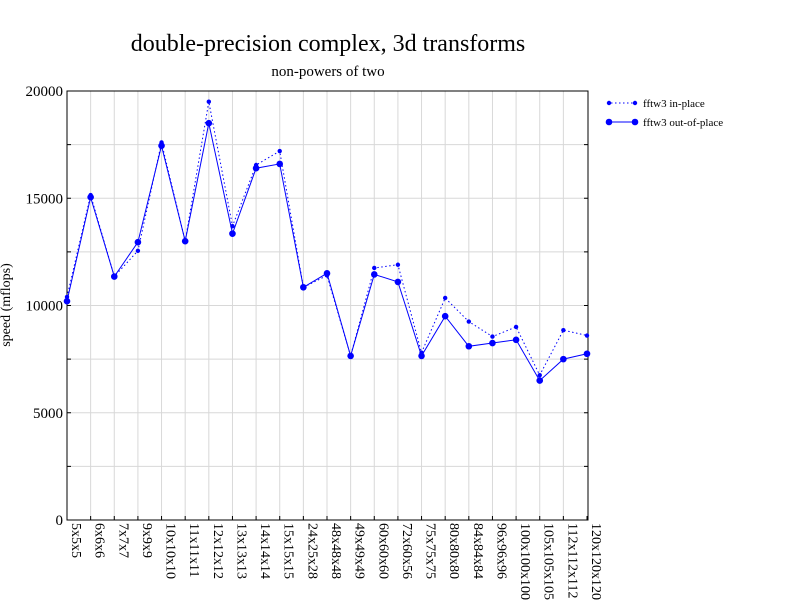 This screenshot has width=792, height=612. Describe the element at coordinates (327, 72) in the screenshot. I see `chart-subtitle: non-powers of two` at that location.